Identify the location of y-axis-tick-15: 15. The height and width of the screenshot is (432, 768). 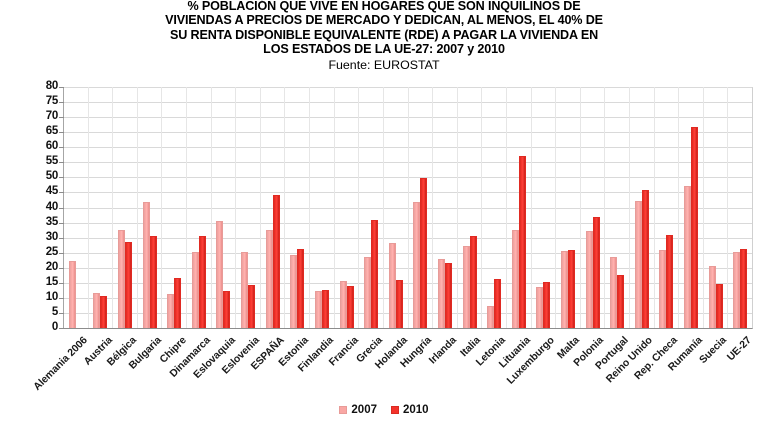
(52, 281).